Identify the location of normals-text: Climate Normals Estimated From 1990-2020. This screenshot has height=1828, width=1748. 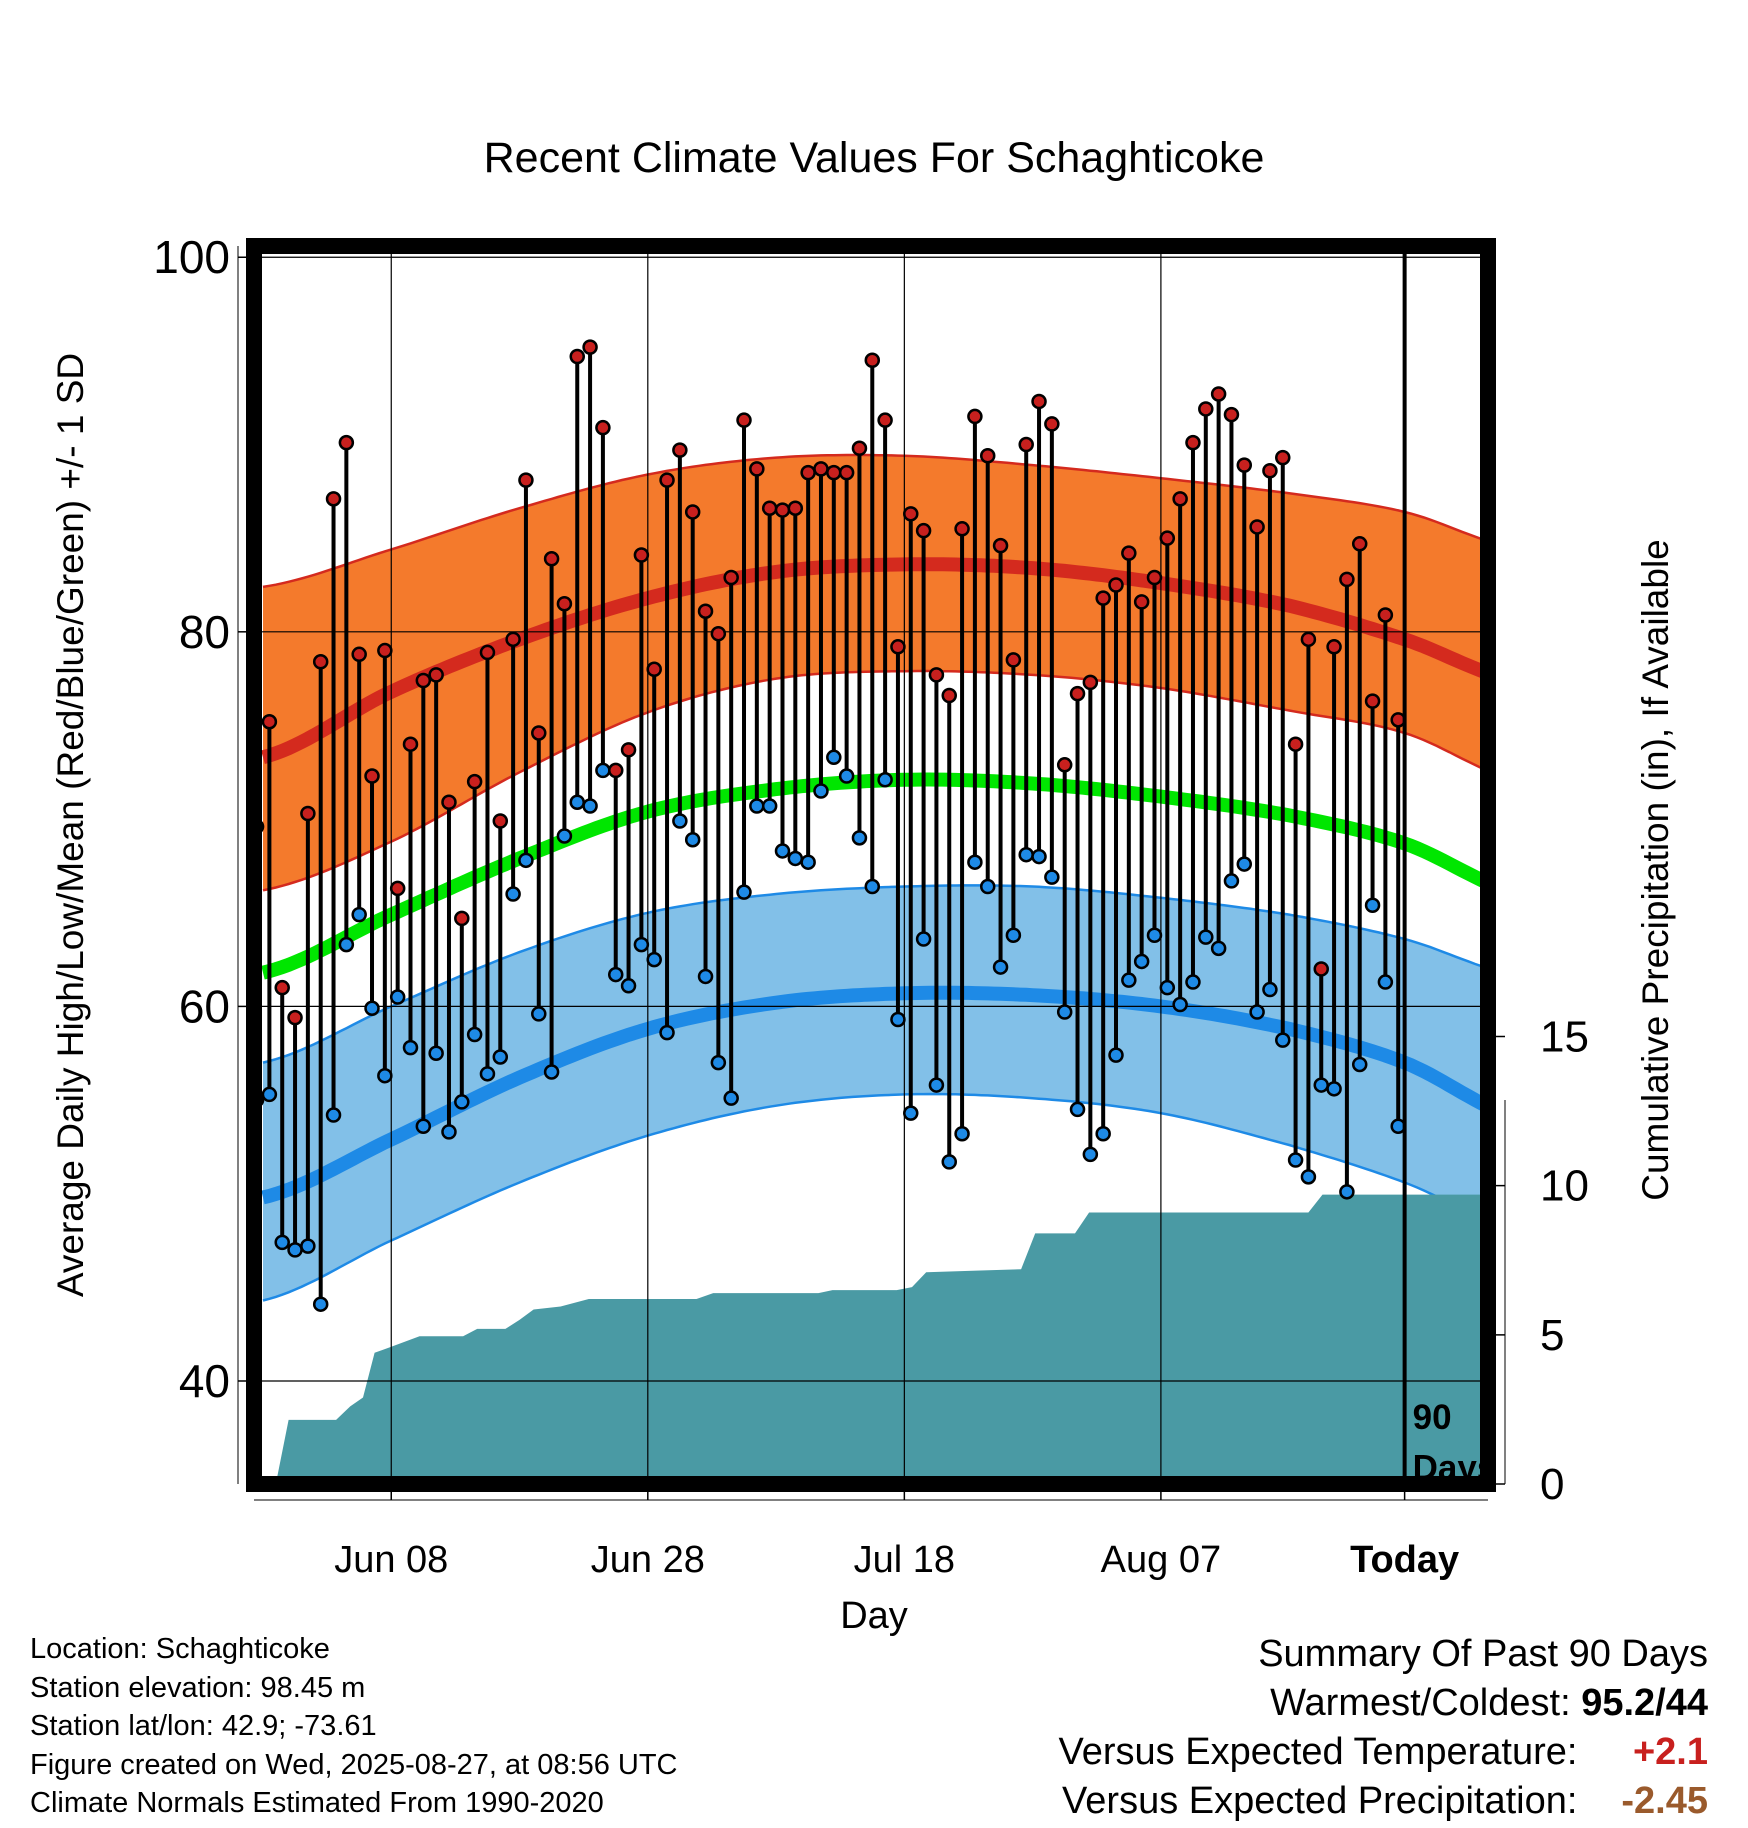
(317, 1803).